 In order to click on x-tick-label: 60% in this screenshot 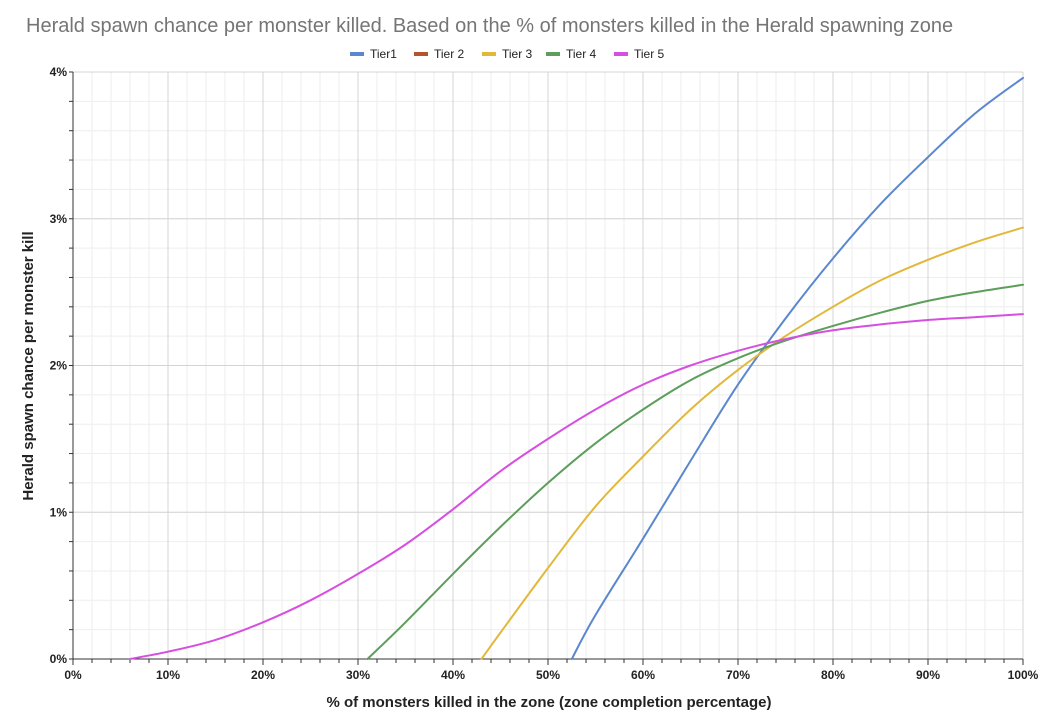, I will do `click(643, 675)`.